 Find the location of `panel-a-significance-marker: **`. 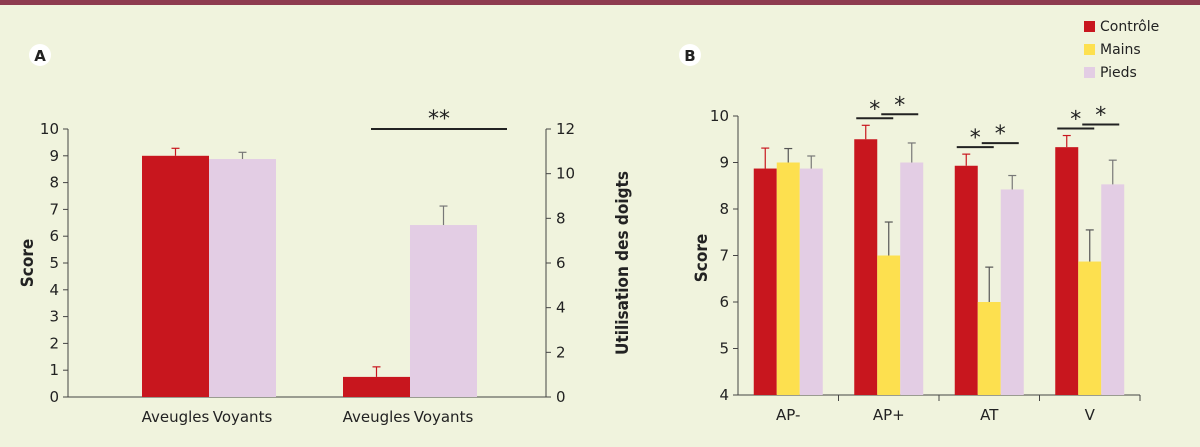

panel-a-significance-marker: ** is located at coordinates (439, 119).